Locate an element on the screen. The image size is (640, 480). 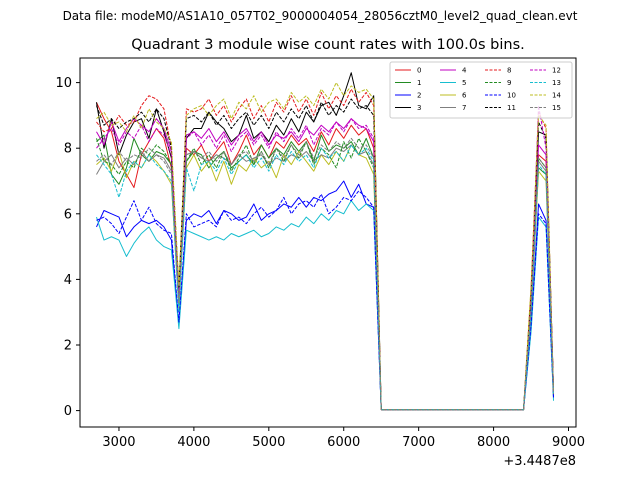
y-tick-label: 4 is located at coordinates (68, 280).